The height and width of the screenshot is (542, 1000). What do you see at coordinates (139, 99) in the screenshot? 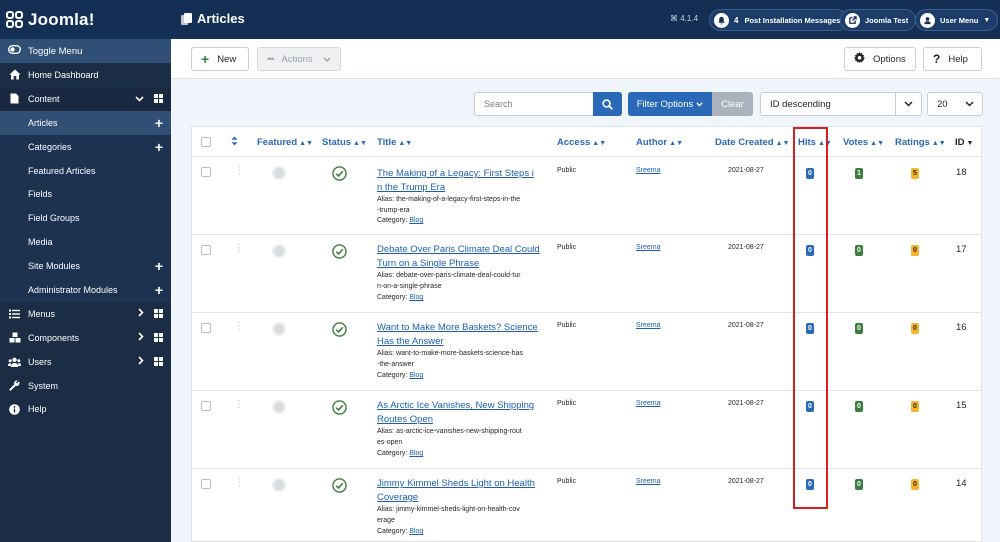
I see `chevron-down-icon` at bounding box center [139, 99].